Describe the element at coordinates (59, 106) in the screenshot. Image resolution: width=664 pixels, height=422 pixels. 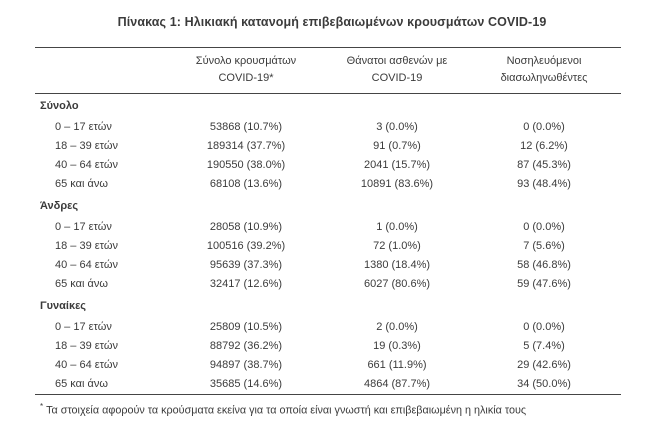
I see `section-name: Σύνολο` at that location.